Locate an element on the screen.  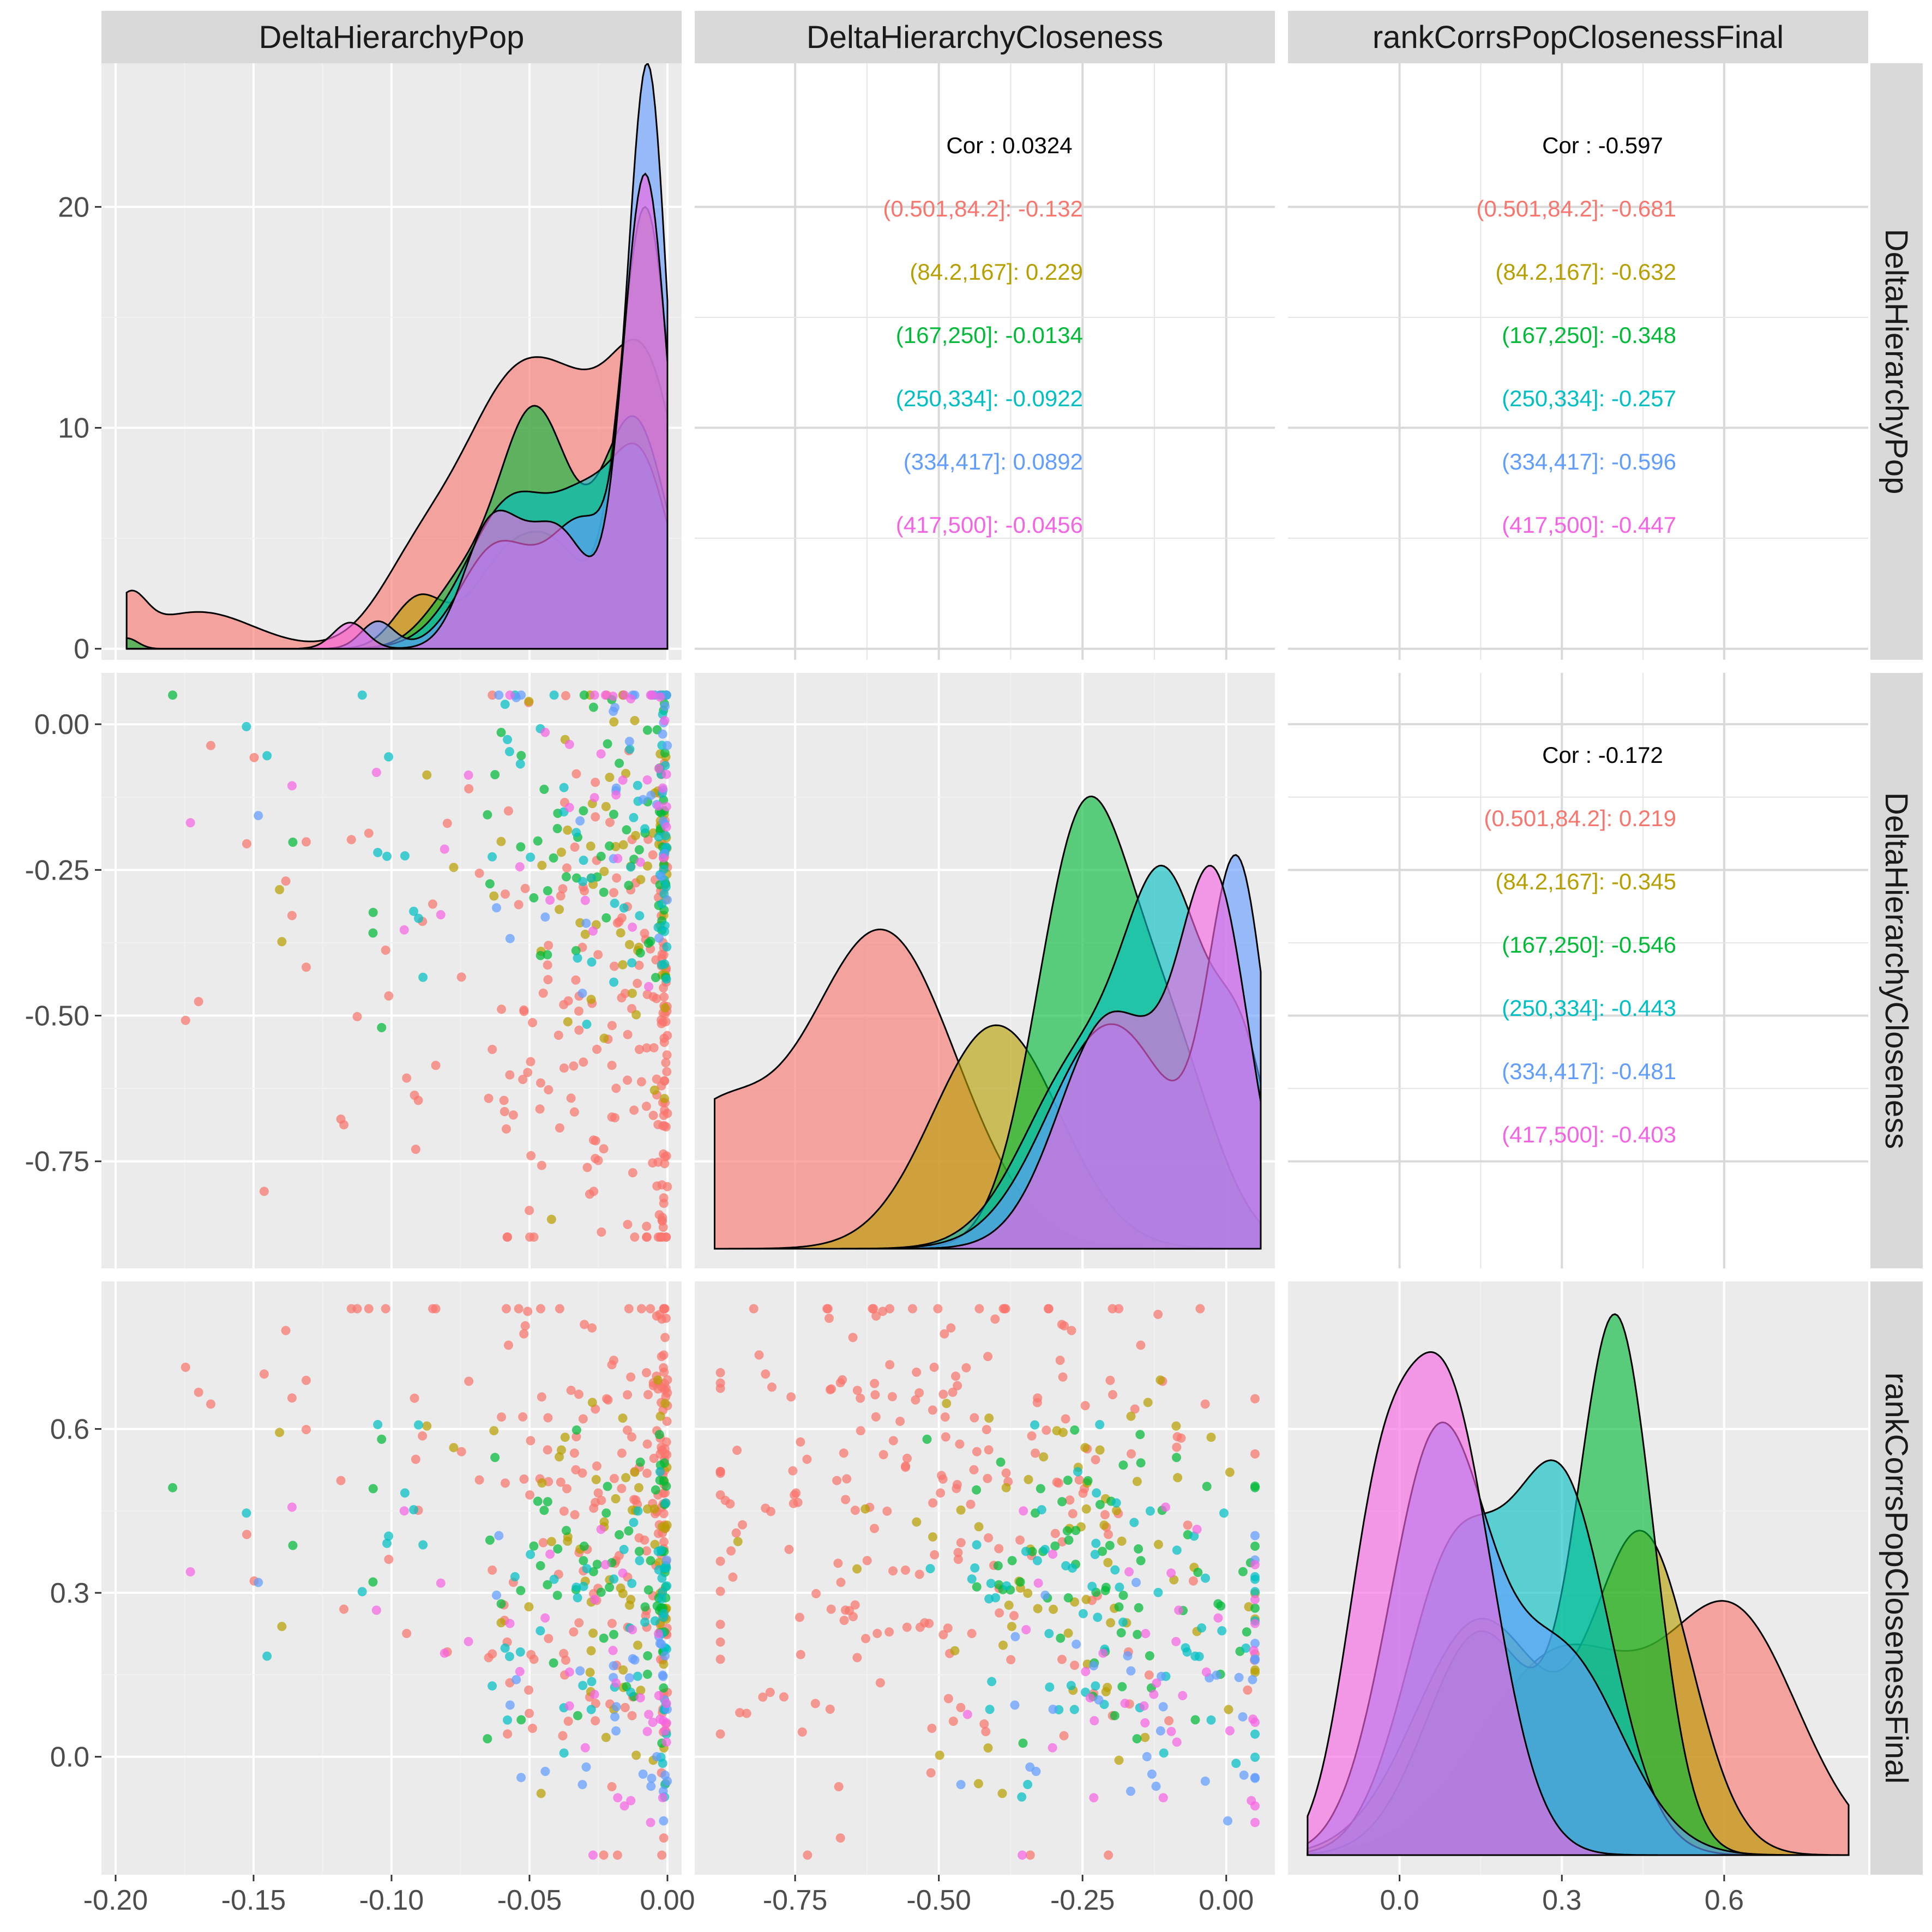
cor-group-label: (167,250]: -0.0134 is located at coordinates (989, 335).